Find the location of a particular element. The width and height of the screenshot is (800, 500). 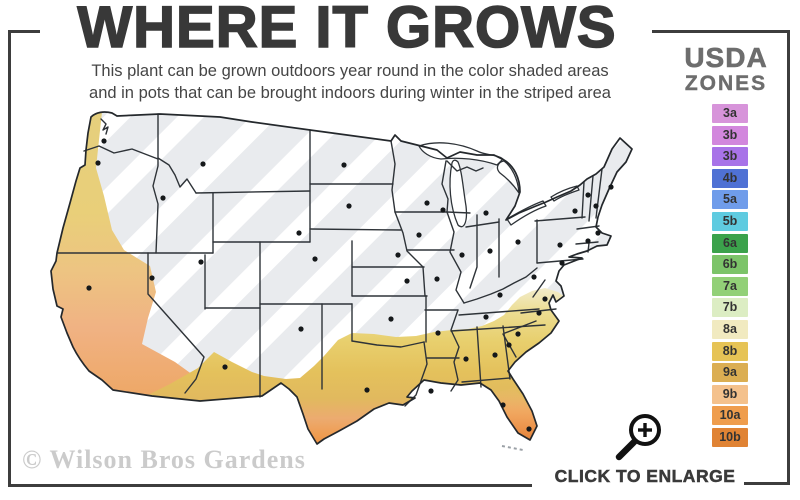

zone-chip-10b-15: 10b is located at coordinates (730, 437).